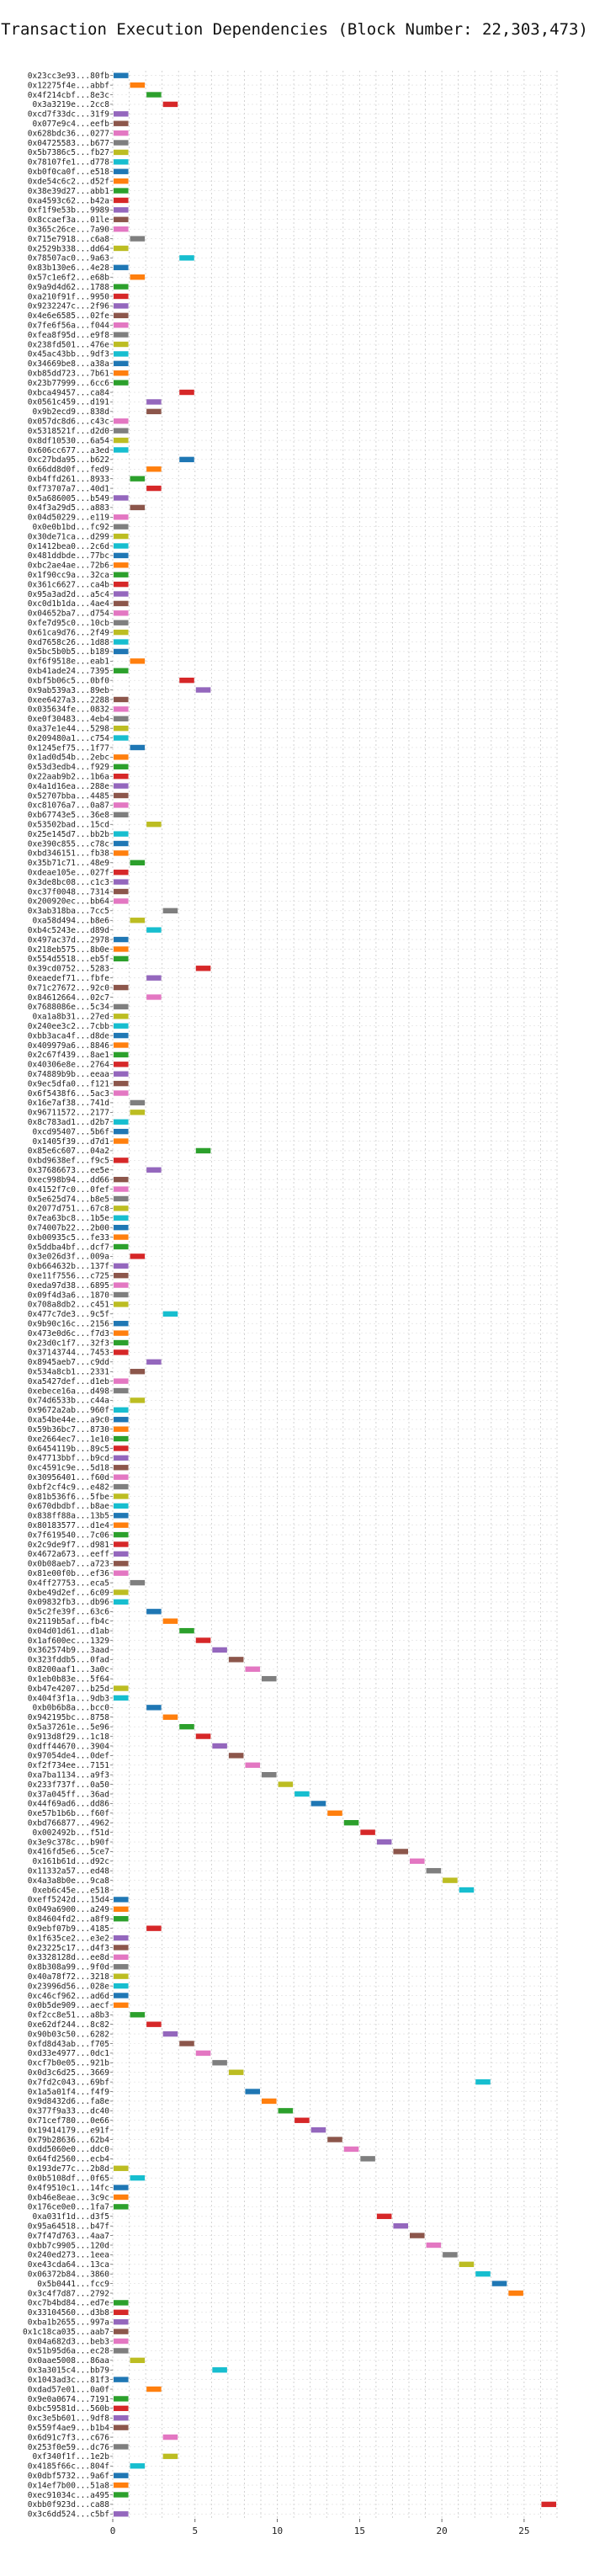 Image resolution: width=589 pixels, height=2576 pixels. Describe the element at coordinates (69, 287) in the screenshot. I see `transaction-label: 0x9a9d4d62...1788` at that location.